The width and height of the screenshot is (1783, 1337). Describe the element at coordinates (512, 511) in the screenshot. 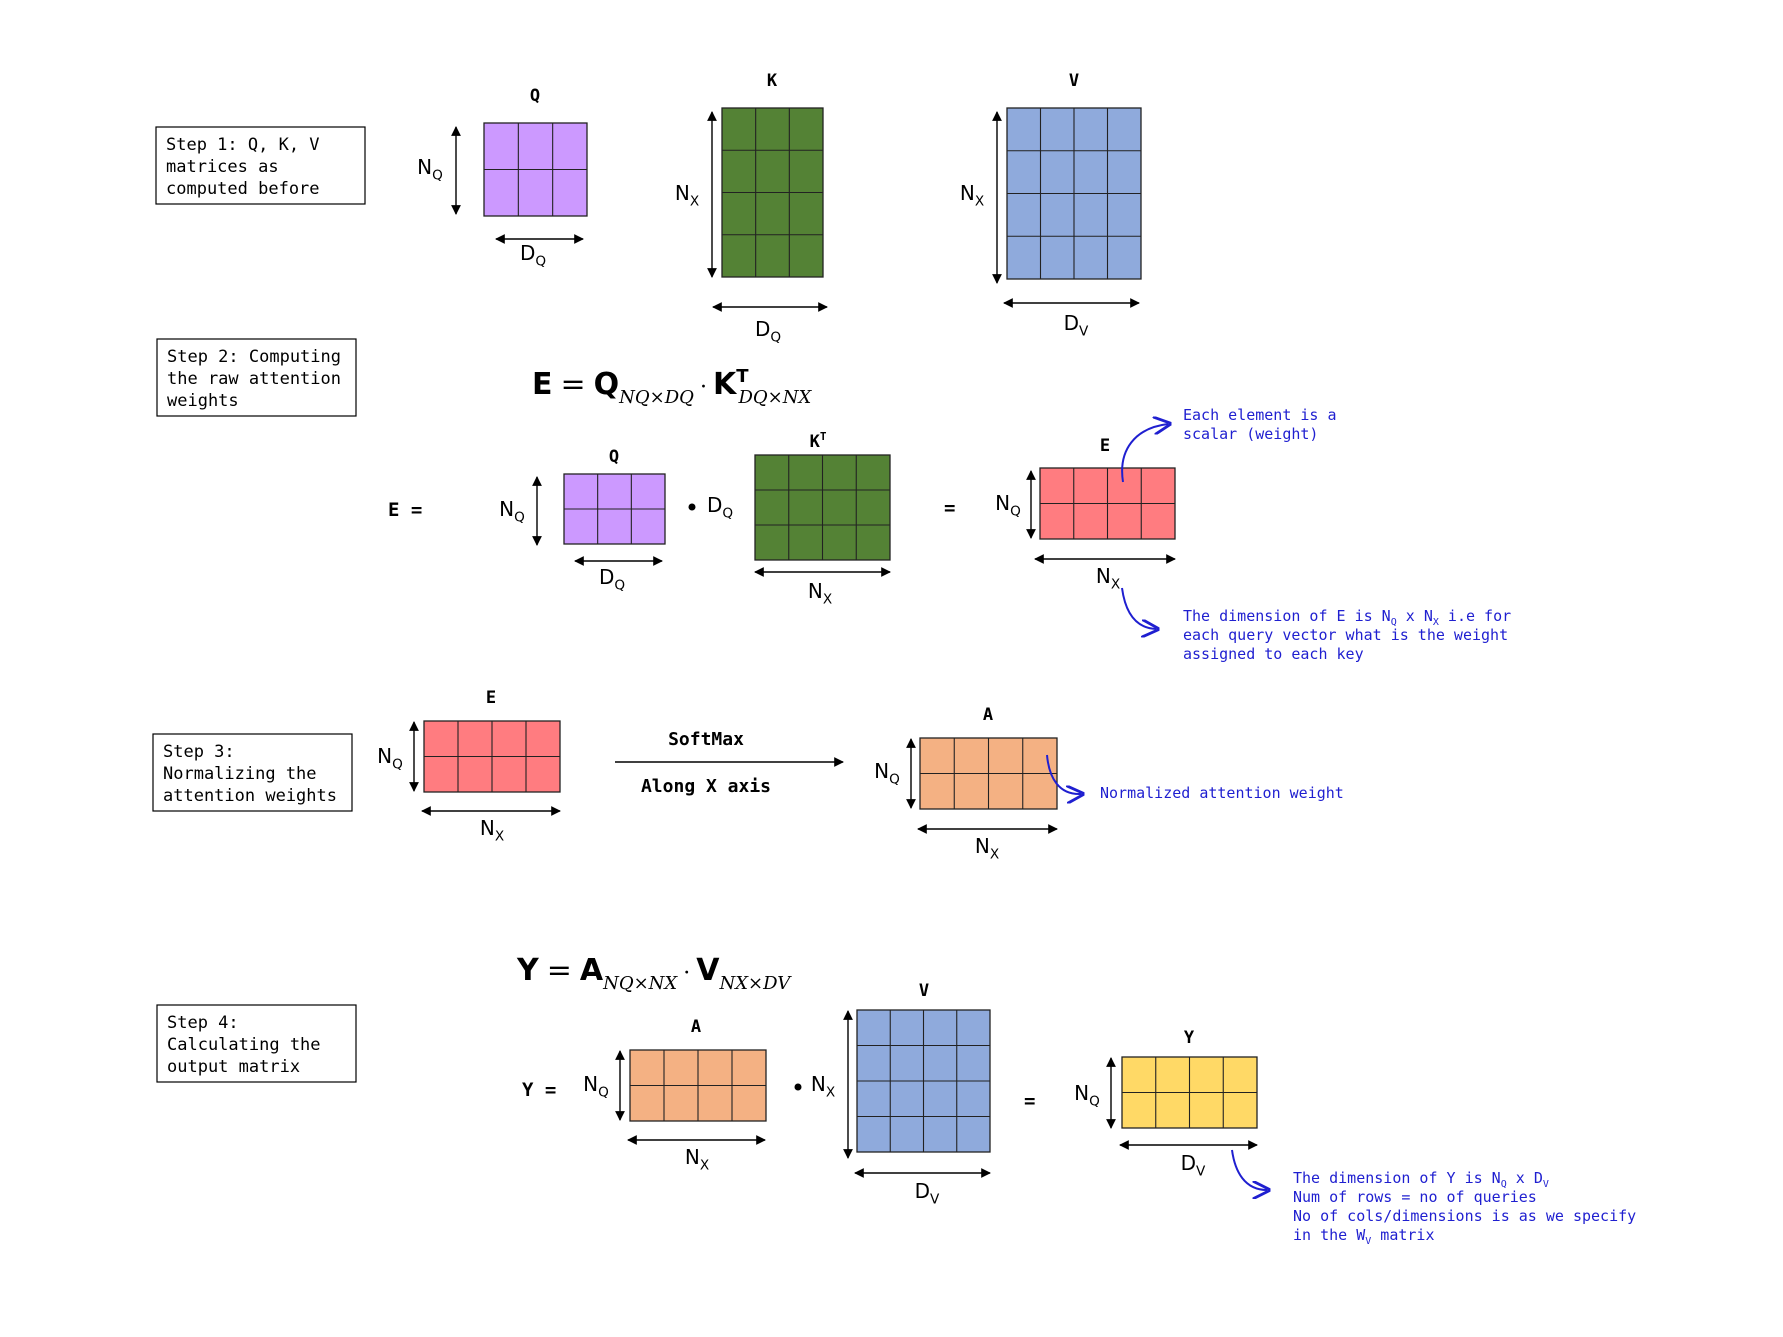

I see `q2-rows-label: NQ` at that location.